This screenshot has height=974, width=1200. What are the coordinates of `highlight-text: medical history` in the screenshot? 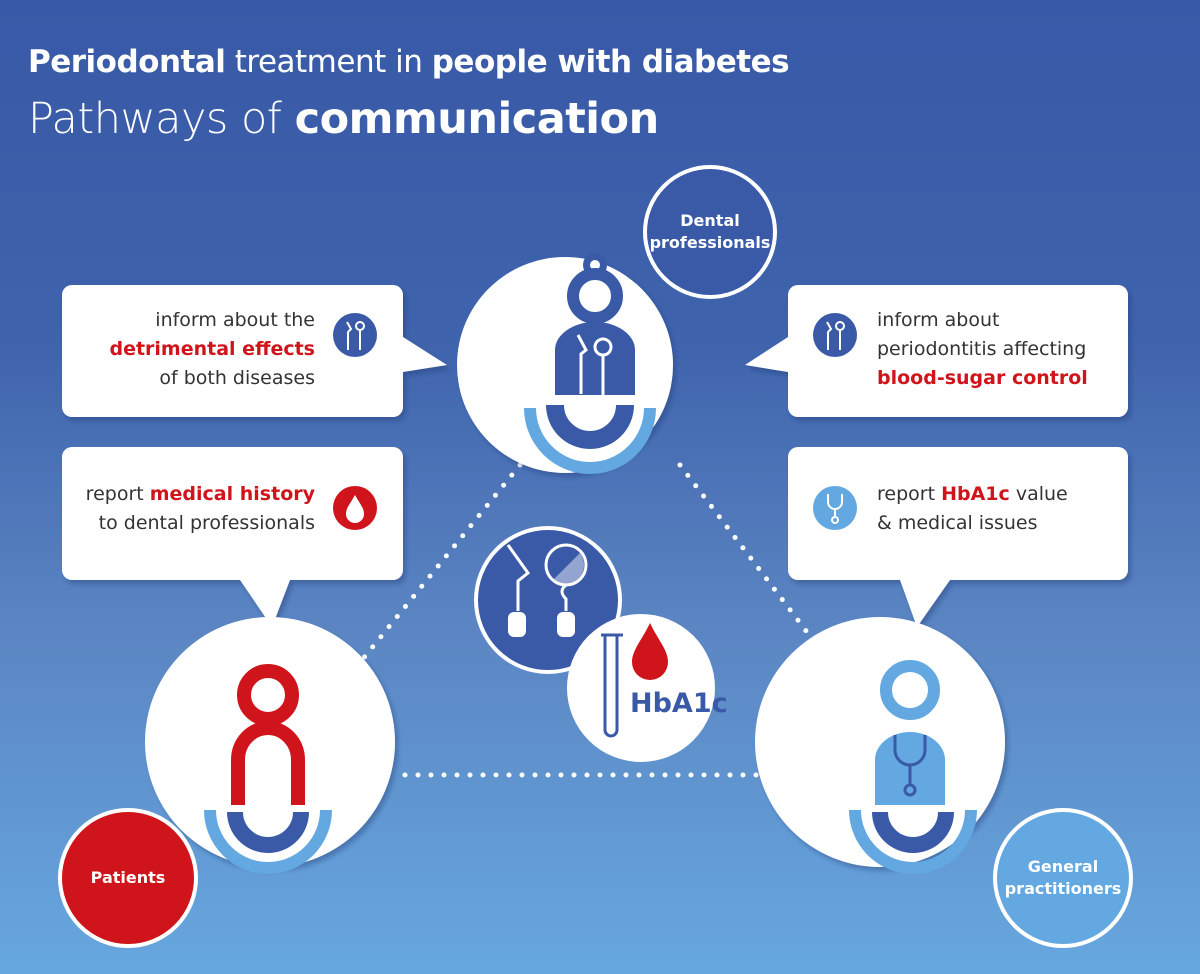 It's located at (232, 494).